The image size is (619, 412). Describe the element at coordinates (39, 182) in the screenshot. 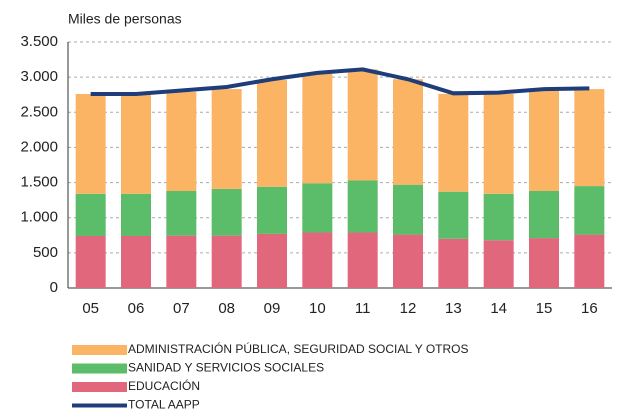

I see `y-tick-label: 1.500` at that location.